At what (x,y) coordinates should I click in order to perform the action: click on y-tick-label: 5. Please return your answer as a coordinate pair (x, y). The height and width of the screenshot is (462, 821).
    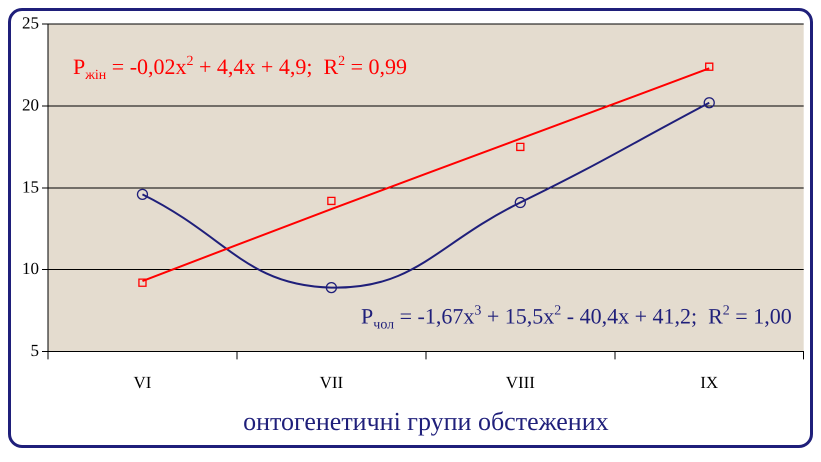
    Looking at the image, I should click on (34, 350).